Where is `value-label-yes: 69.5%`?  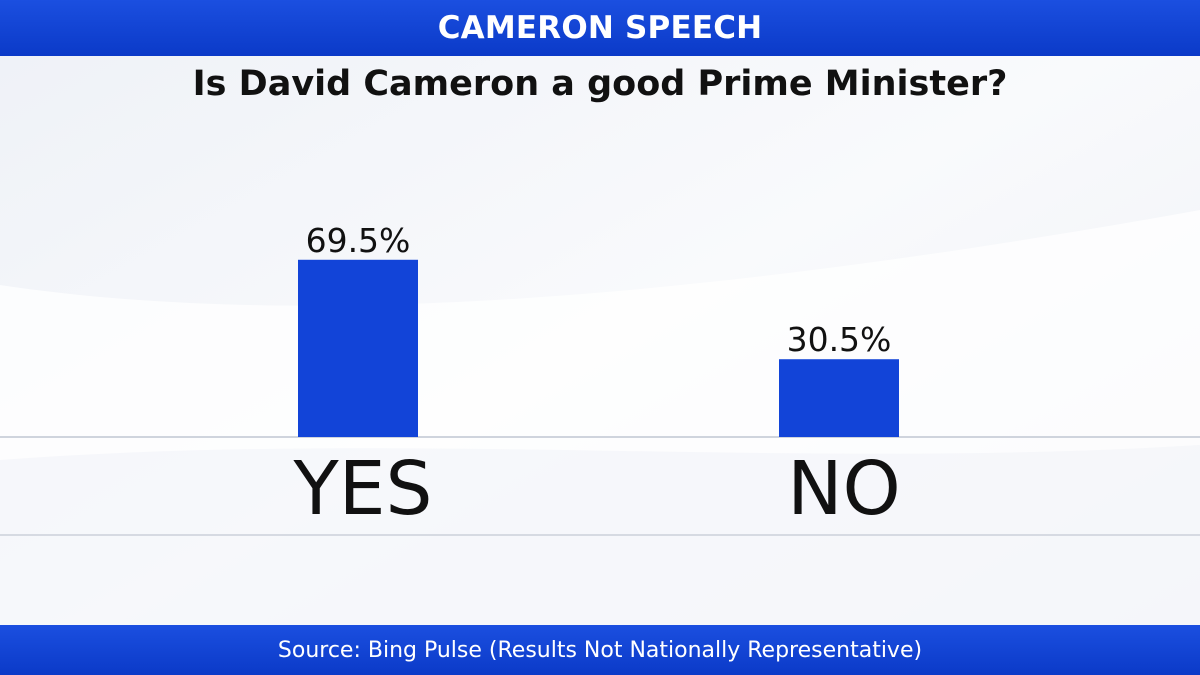
value-label-yes: 69.5% is located at coordinates (358, 240).